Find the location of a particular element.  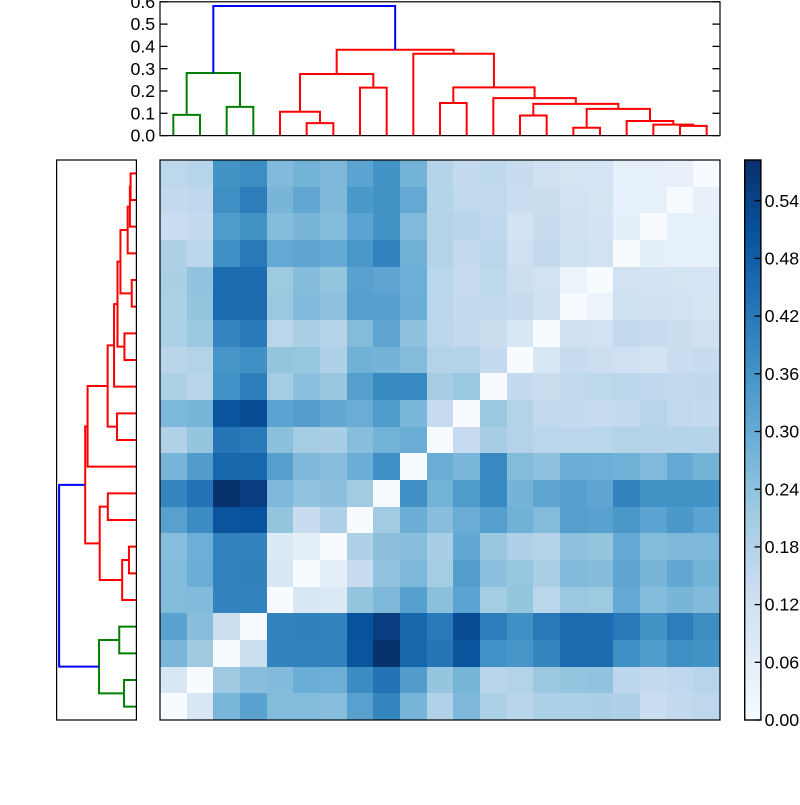

svg-text: 0.30 is located at coordinates (782, 432).